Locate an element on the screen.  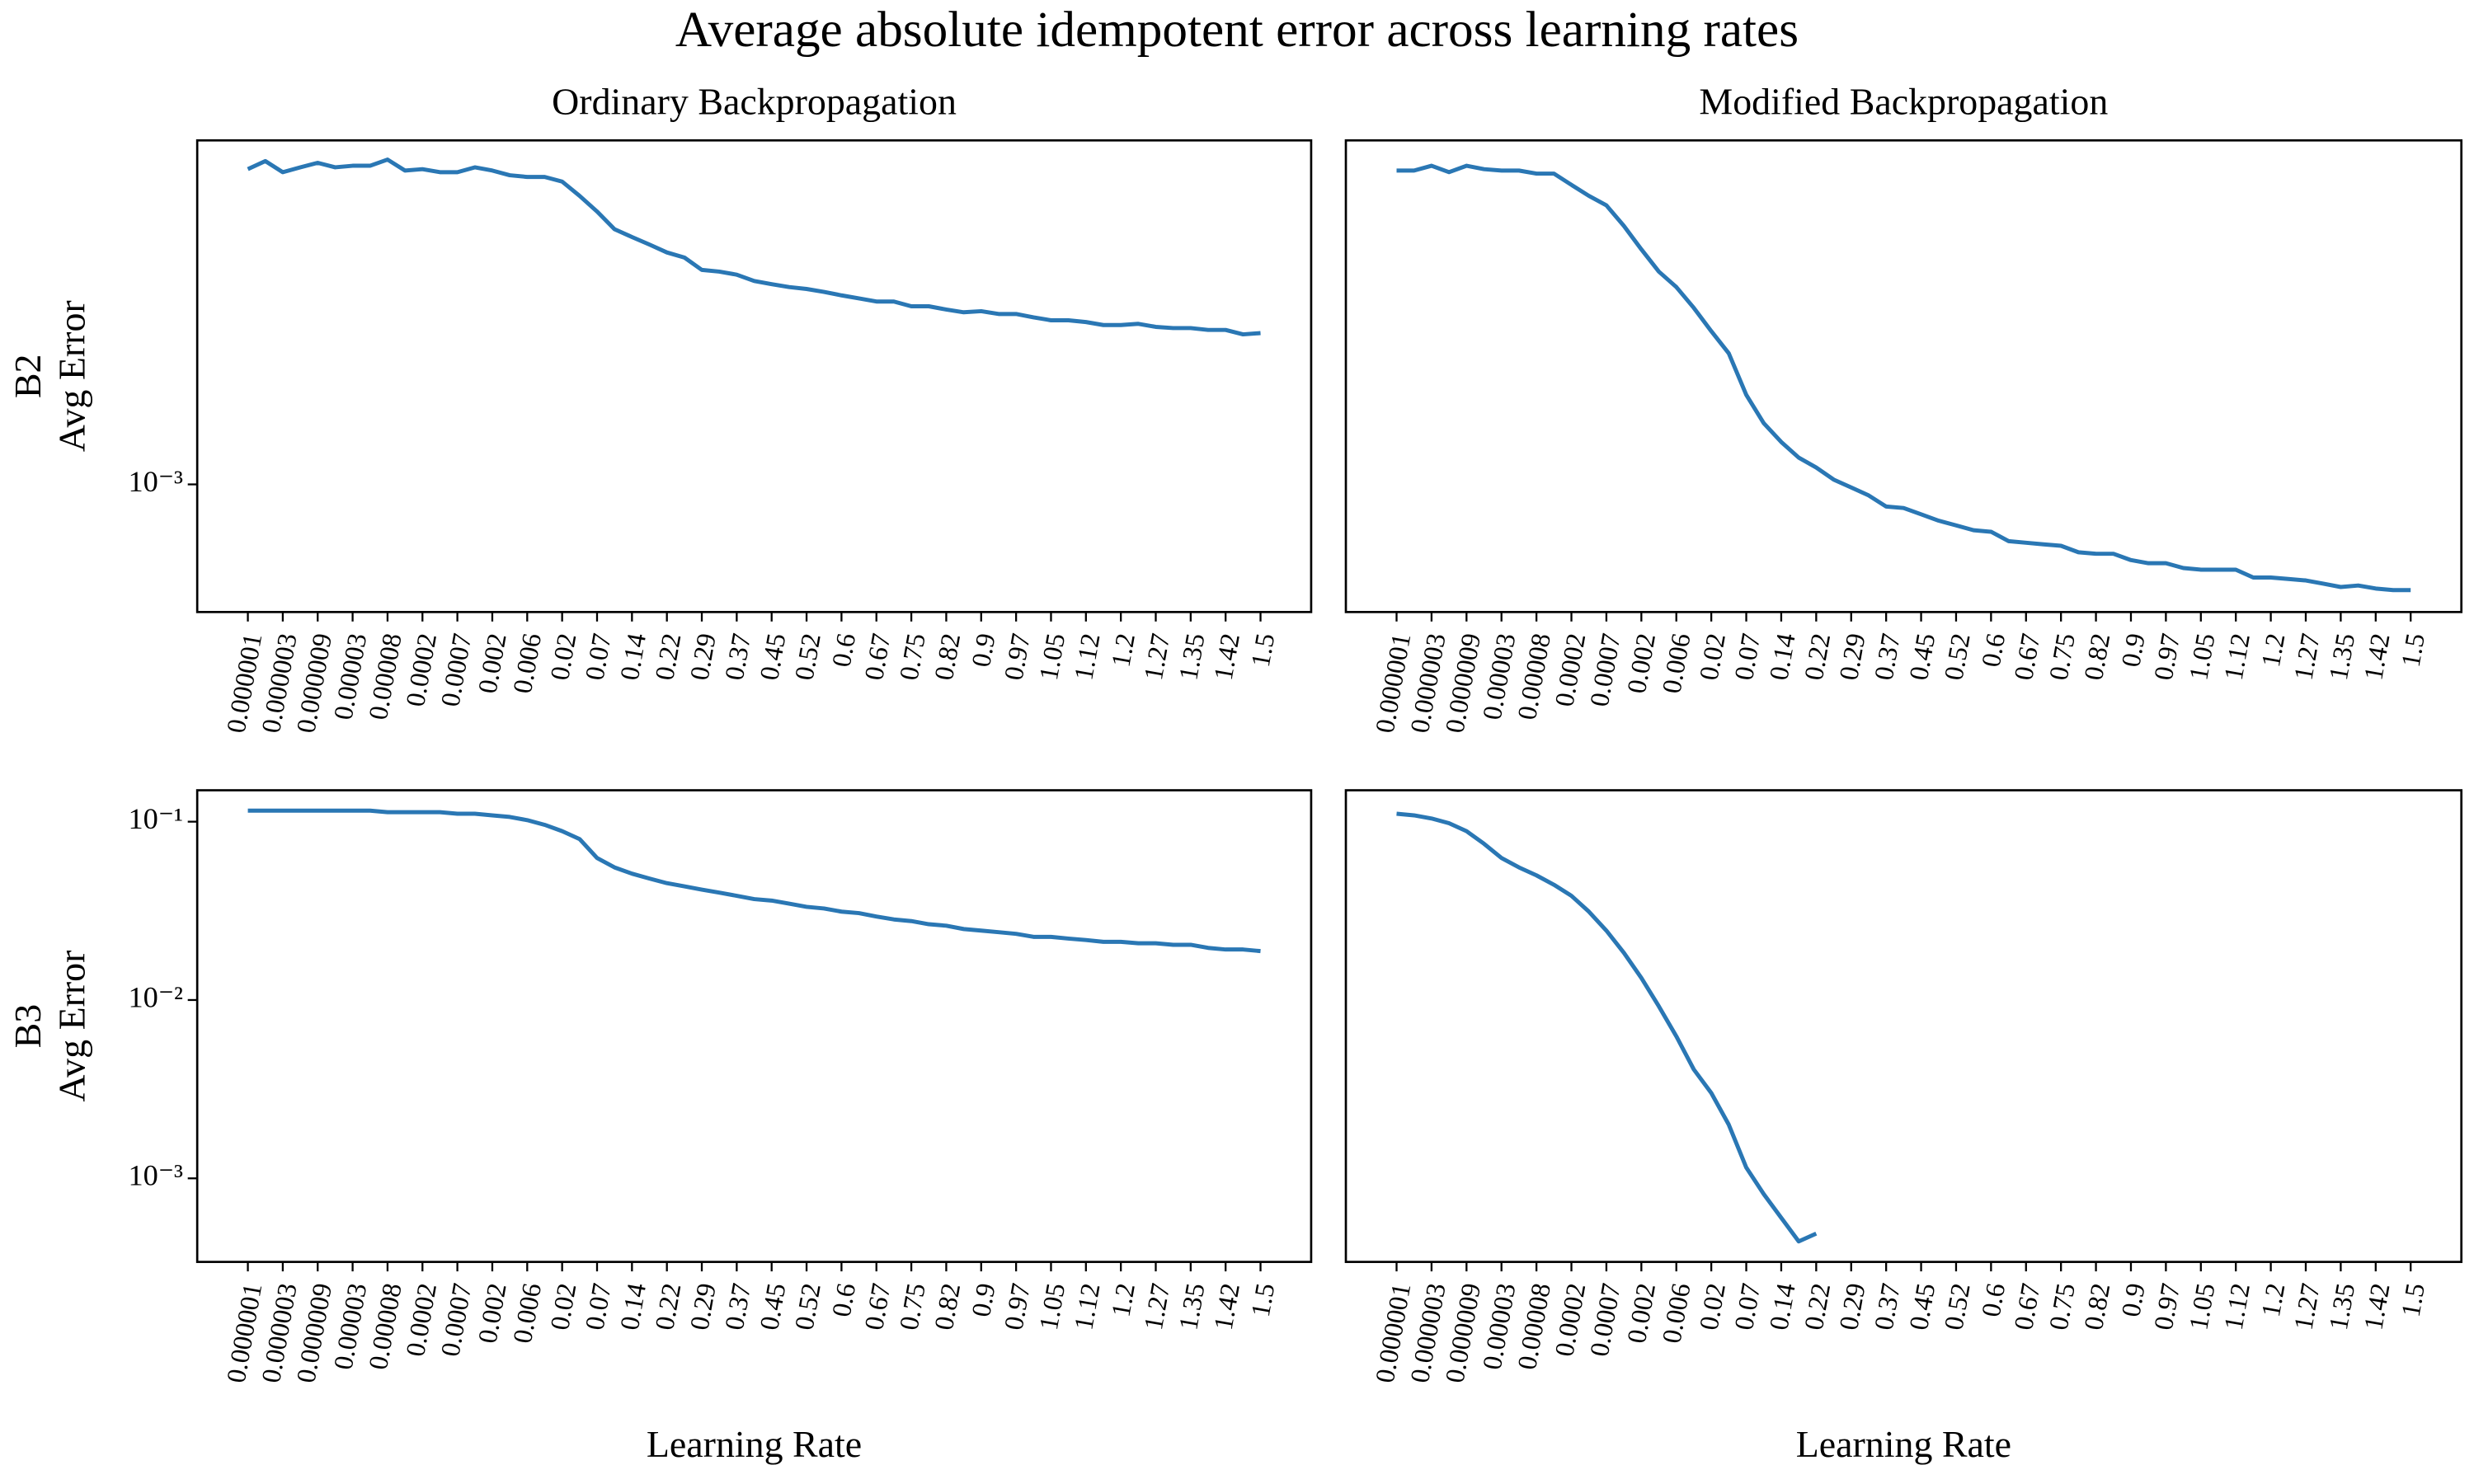
row-label: B3 is located at coordinates (28, 1026).